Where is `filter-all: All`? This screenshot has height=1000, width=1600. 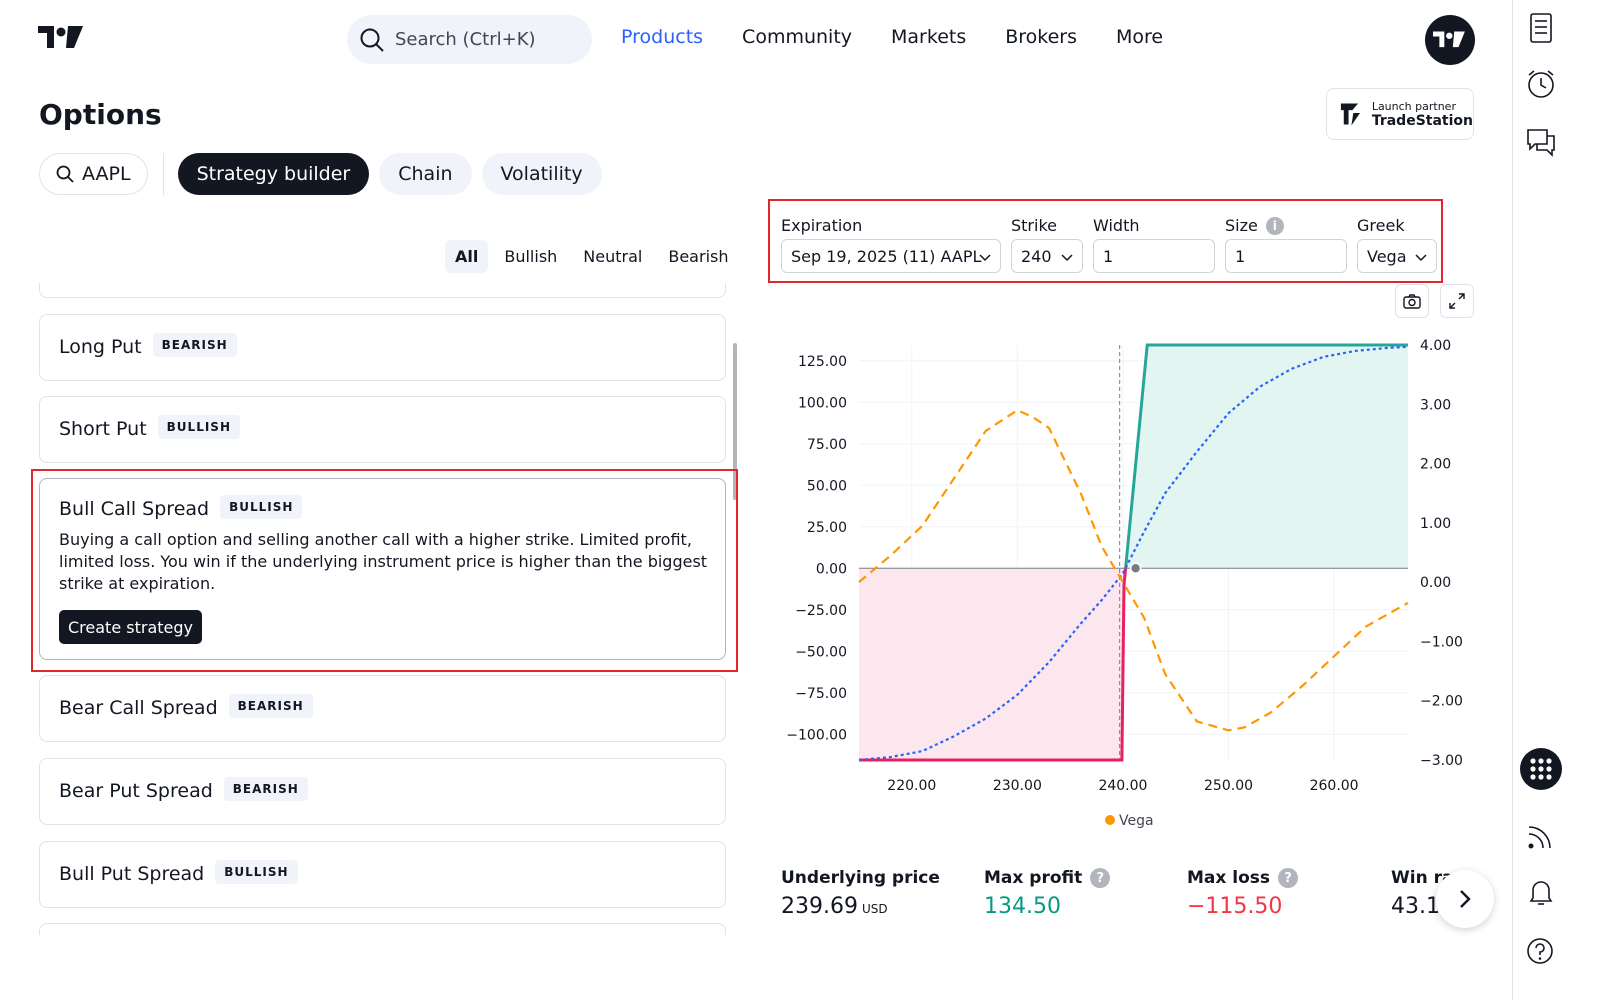 filter-all: All is located at coordinates (467, 256).